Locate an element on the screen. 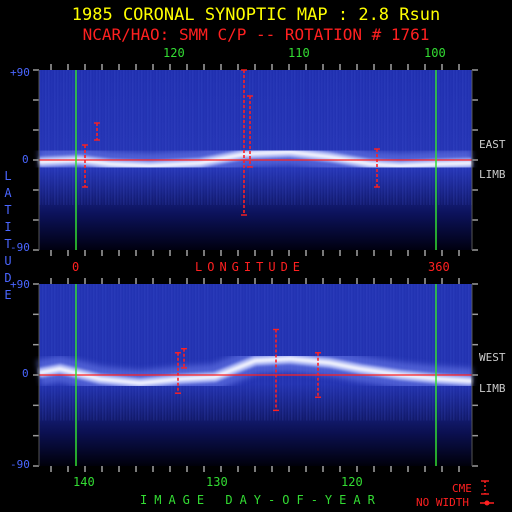 The image size is (512, 512). day-tick: 120 is located at coordinates (352, 482).